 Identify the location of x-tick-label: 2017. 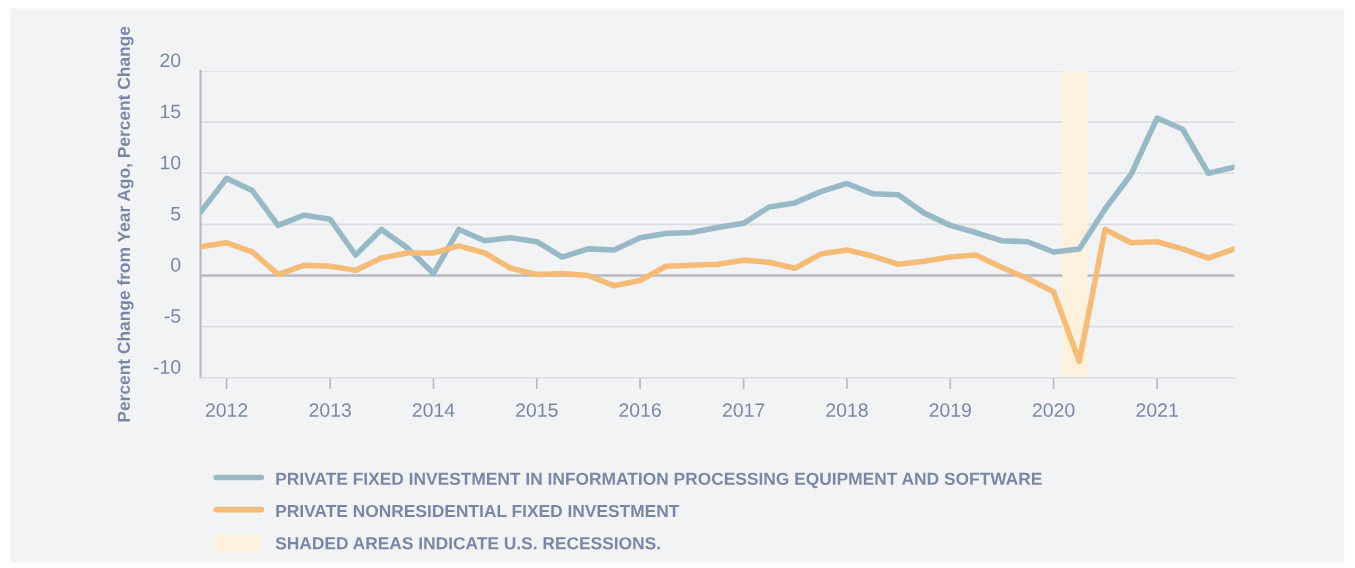
(744, 410).